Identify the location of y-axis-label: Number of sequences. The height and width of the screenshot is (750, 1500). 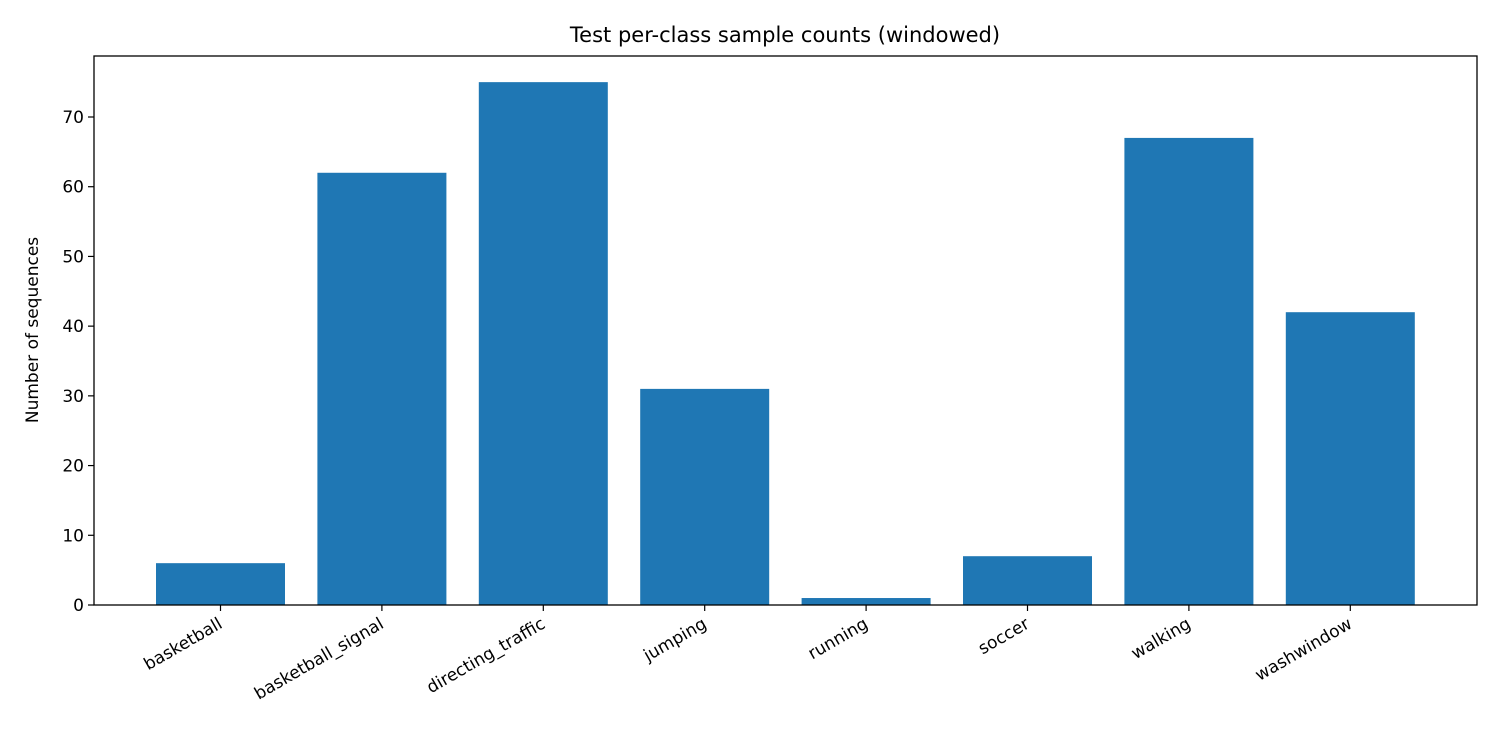
(33, 330).